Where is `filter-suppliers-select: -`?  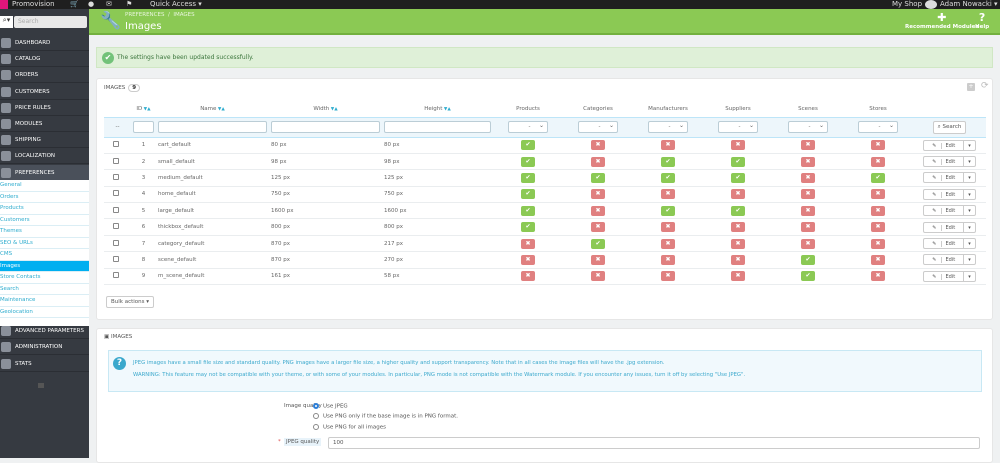 filter-suppliers-select: - is located at coordinates (738, 126).